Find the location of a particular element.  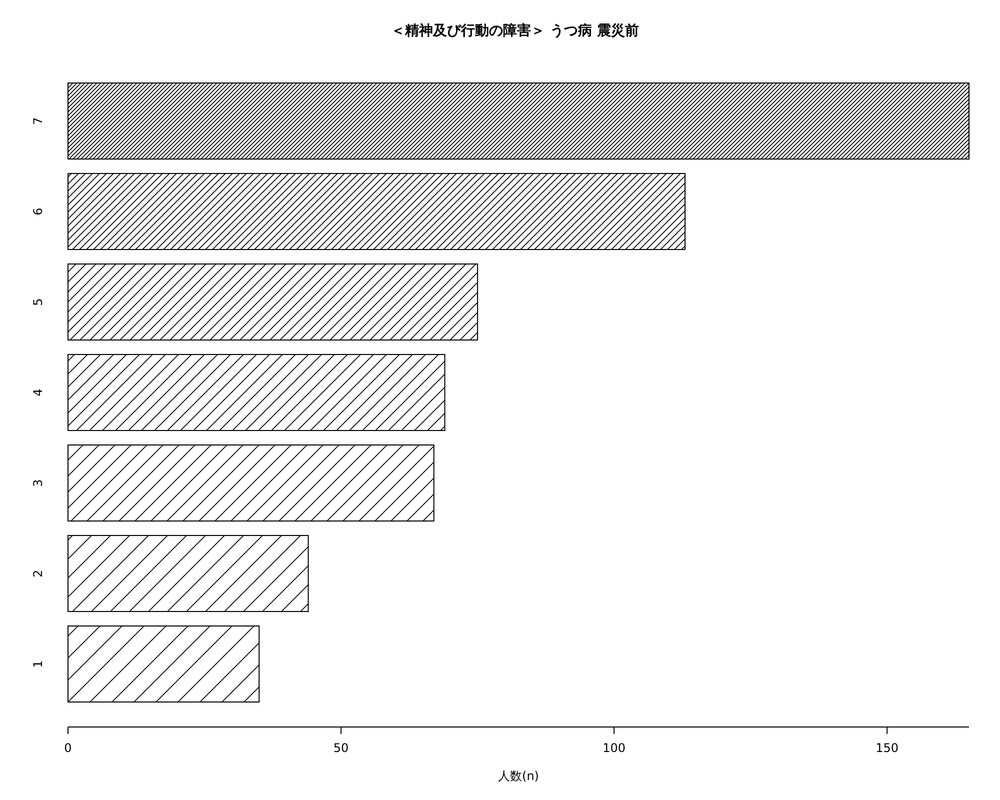

x-tick-label: 50 is located at coordinates (341, 748).